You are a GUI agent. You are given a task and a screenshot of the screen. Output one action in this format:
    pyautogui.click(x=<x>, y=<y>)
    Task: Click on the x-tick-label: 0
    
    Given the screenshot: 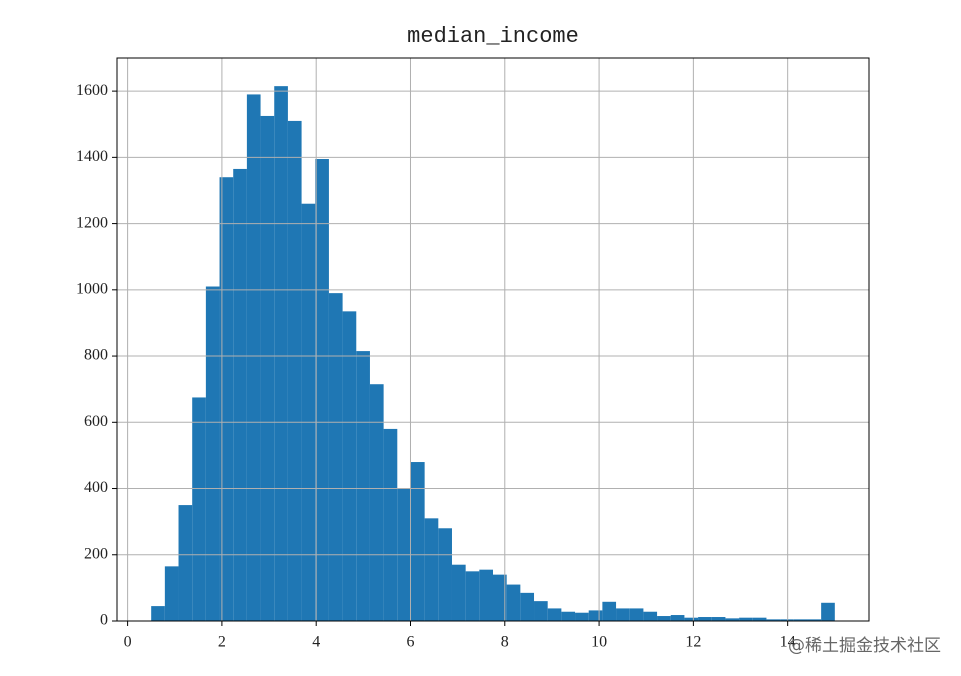 What is the action you would take?
    pyautogui.click(x=128, y=642)
    